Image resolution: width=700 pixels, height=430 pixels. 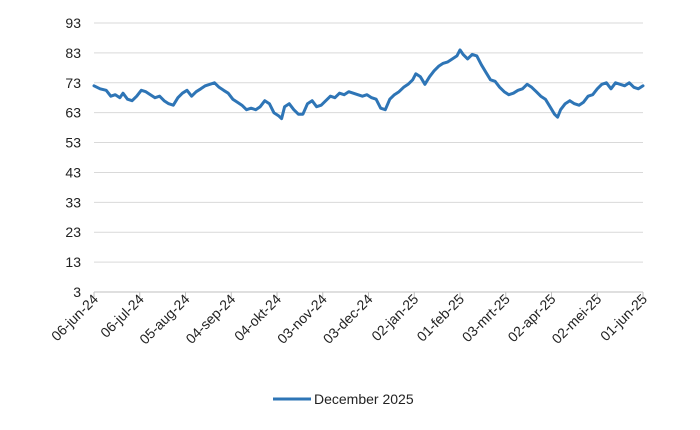 I want to click on x-tick-label: 04-sep-24, so click(x=210, y=319).